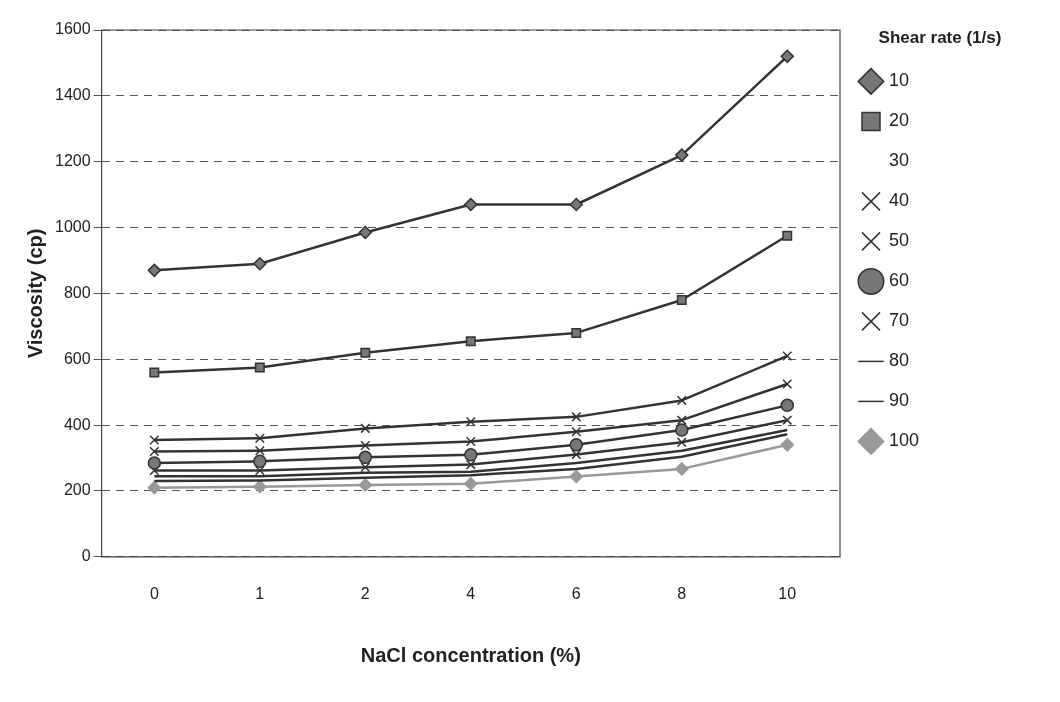 This screenshot has height=702, width=1060. Describe the element at coordinates (899, 360) in the screenshot. I see `legend-label: 80` at that location.